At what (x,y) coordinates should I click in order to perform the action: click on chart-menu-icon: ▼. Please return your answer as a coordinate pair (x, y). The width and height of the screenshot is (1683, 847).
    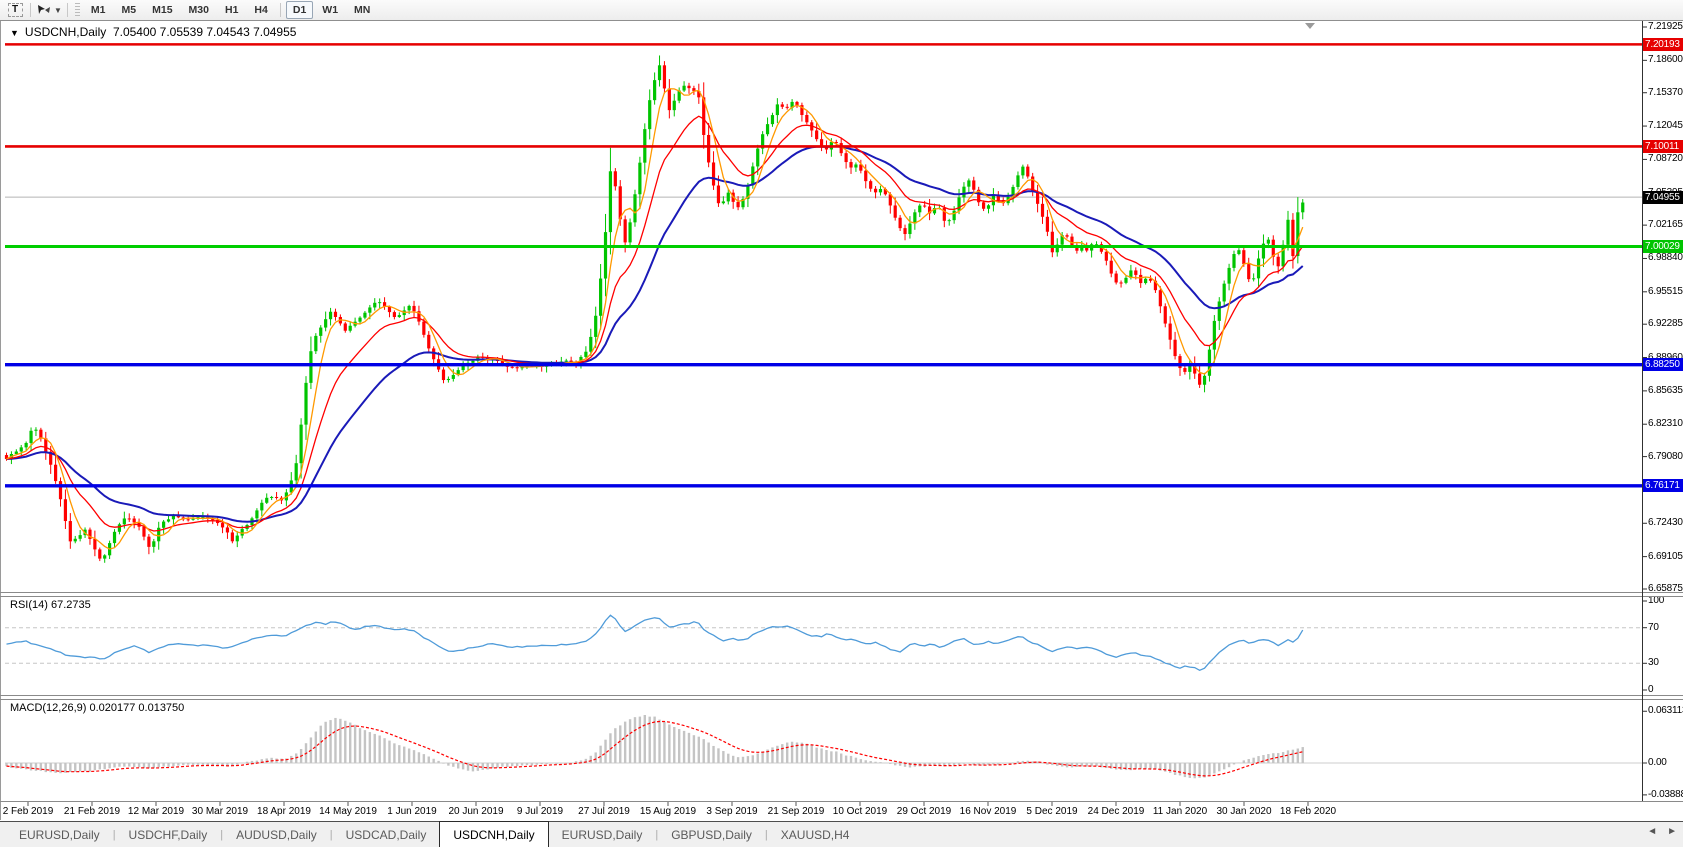
    Looking at the image, I should click on (14, 33).